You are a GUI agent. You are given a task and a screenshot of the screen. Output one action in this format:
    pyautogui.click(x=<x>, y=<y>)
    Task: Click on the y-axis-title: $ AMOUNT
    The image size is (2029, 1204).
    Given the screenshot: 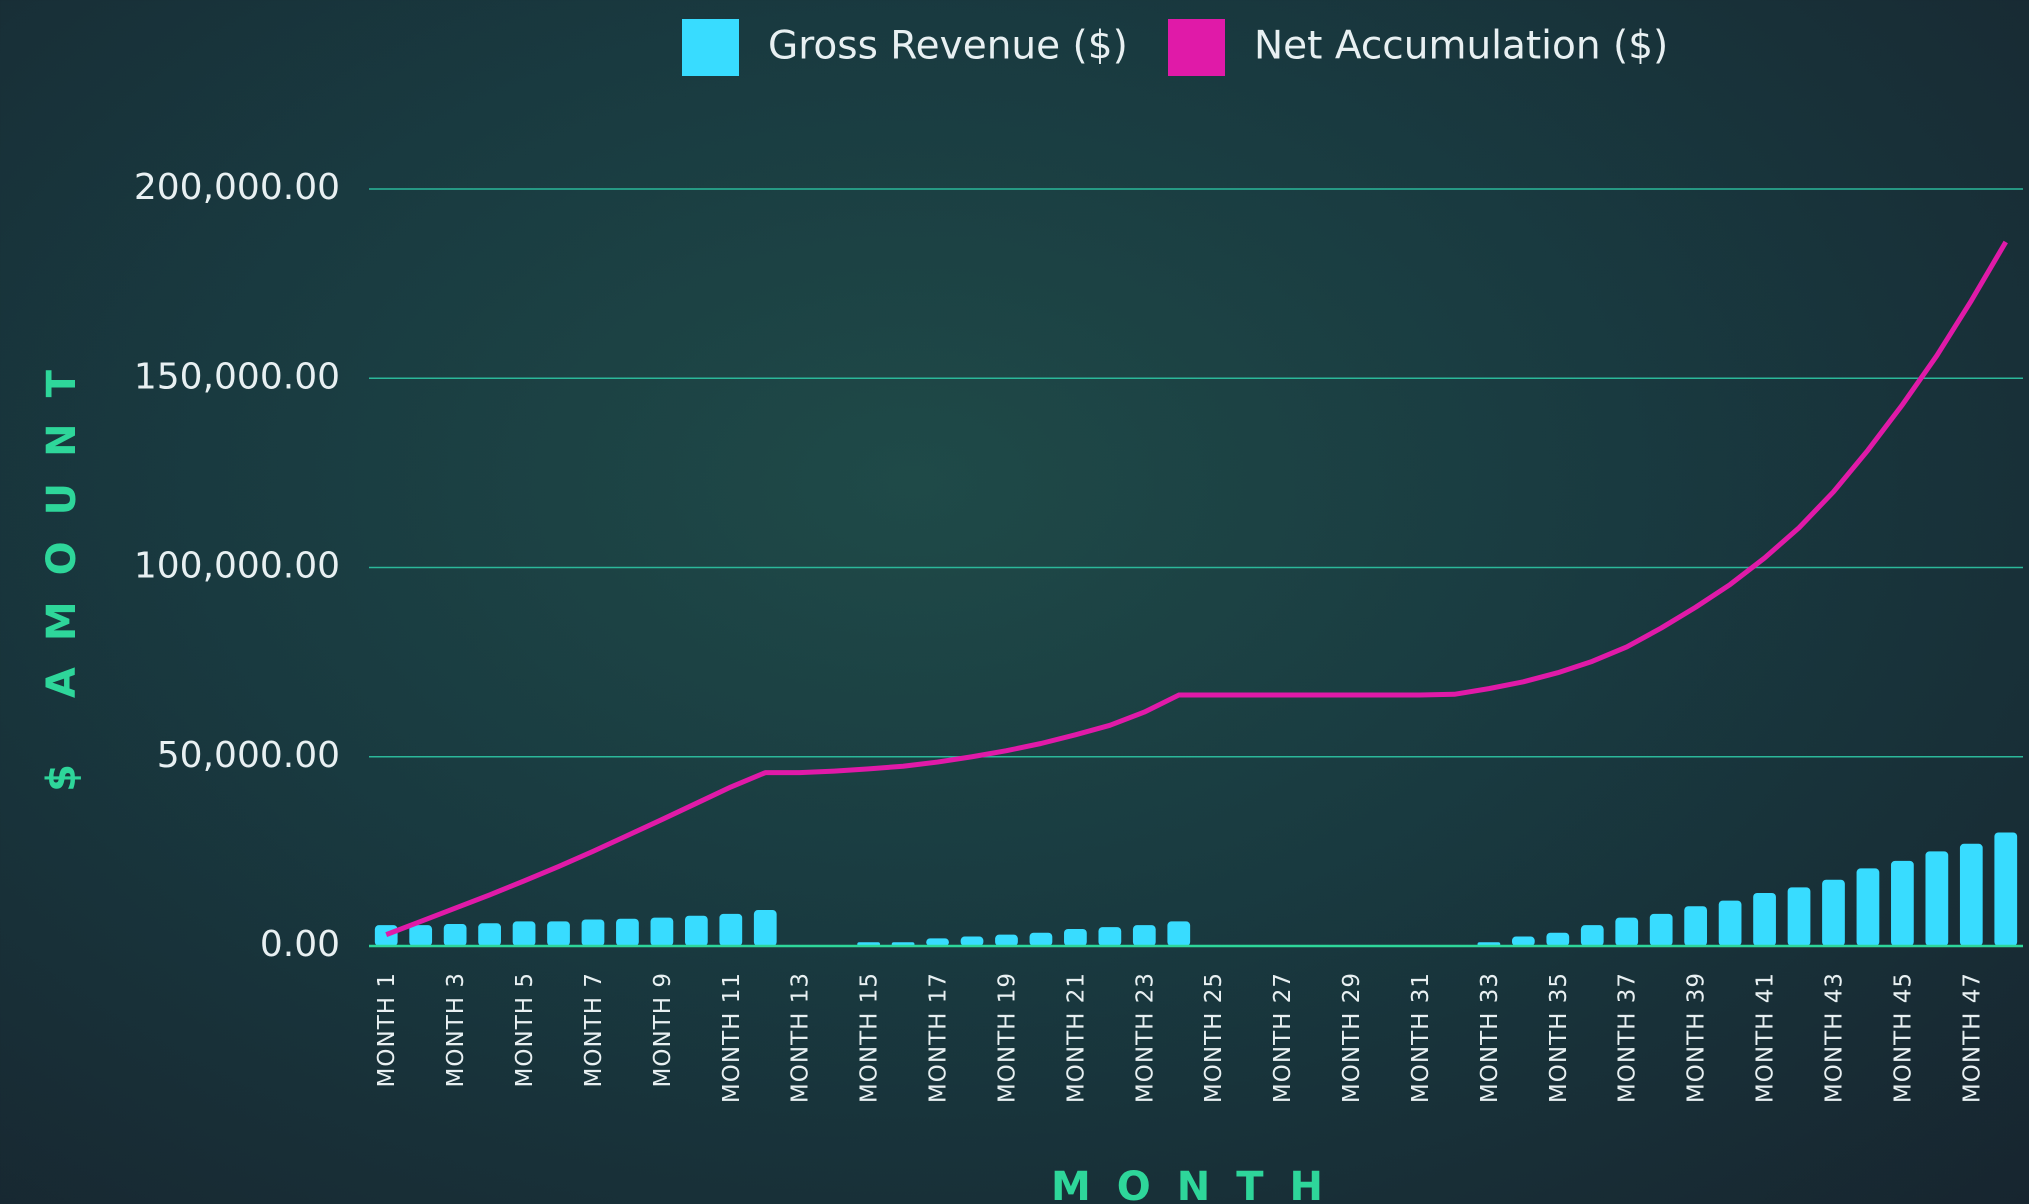 What is the action you would take?
    pyautogui.click(x=62, y=568)
    